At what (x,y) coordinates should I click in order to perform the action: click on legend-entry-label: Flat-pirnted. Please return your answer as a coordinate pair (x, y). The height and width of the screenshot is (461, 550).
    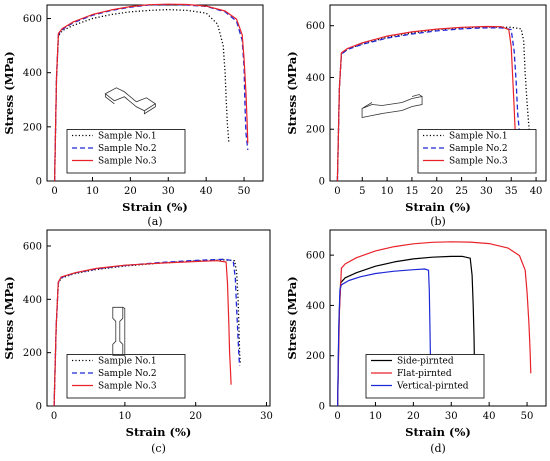
    Looking at the image, I should click on (424, 374).